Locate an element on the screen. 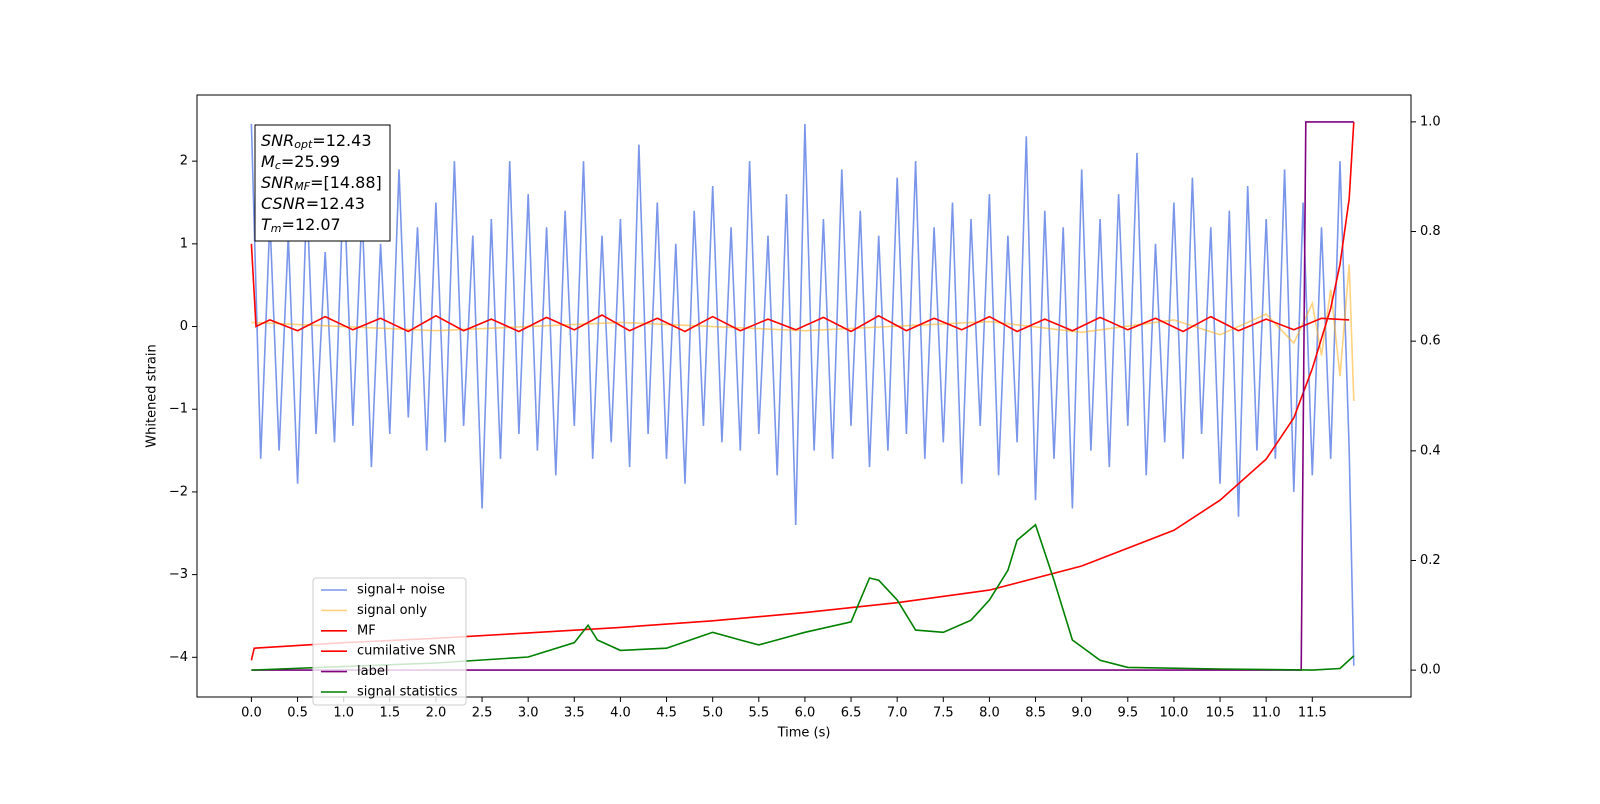  annotation-subscript: m is located at coordinates (276, 228).